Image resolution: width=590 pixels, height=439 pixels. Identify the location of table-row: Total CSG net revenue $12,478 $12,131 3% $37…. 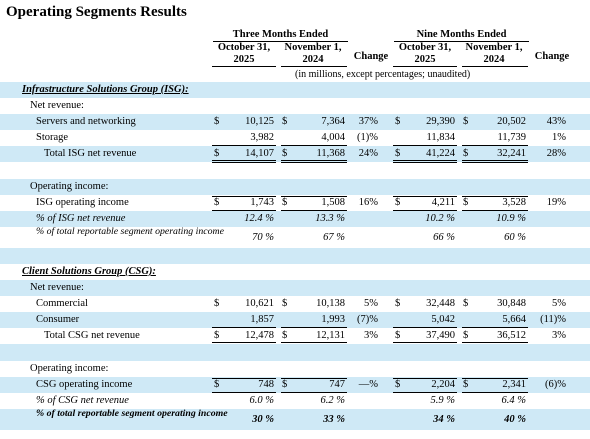
(295, 337).